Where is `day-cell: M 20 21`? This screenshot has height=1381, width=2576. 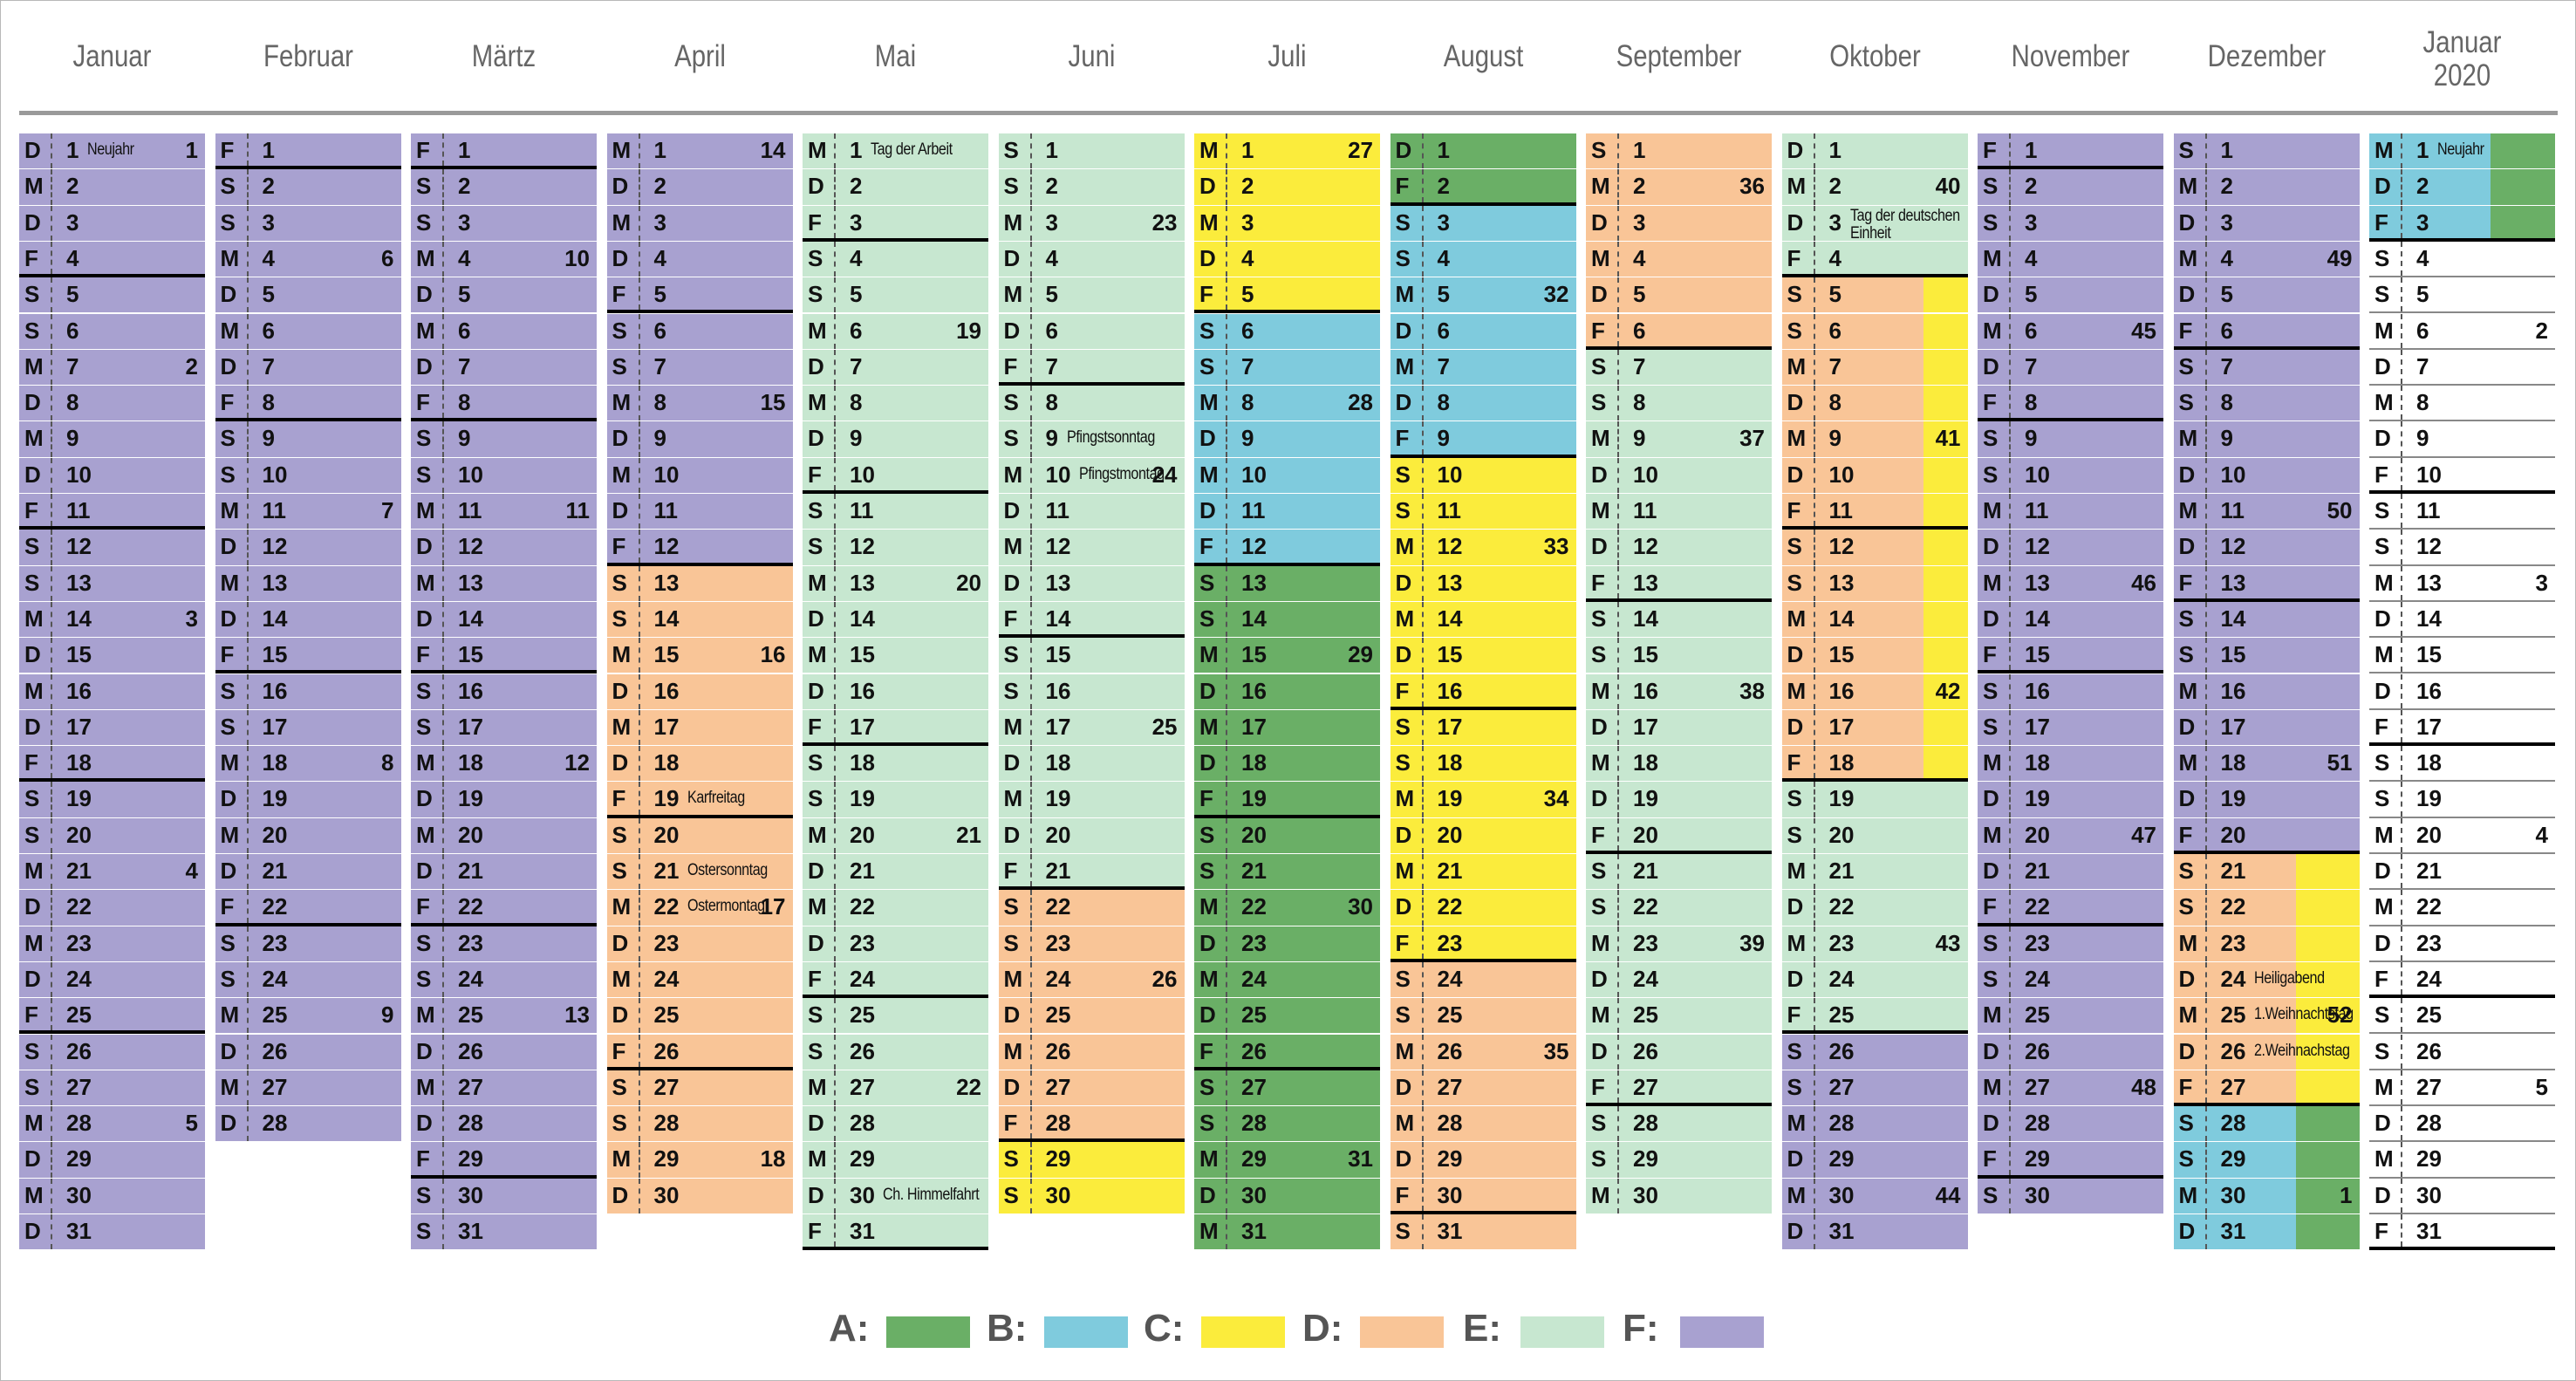
day-cell: M 20 21 is located at coordinates (895, 835).